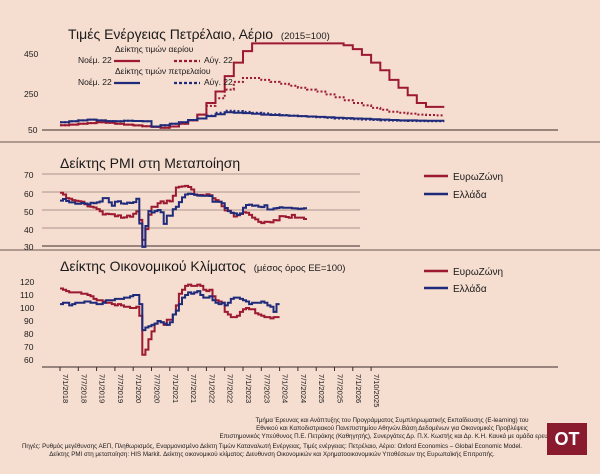 The width and height of the screenshot is (600, 474). Describe the element at coordinates (478, 177) in the screenshot. I see `p2-legend-eu: ΕυρωΖώνη` at that location.